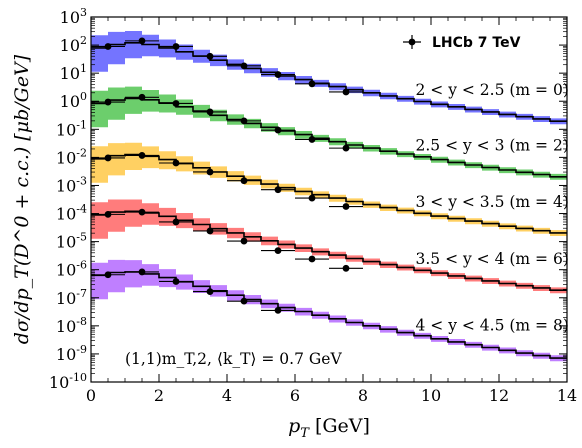 The image size is (582, 448). What do you see at coordinates (476, 43) in the screenshot?
I see `legend-label: LHCb 7 TeV` at bounding box center [476, 43].